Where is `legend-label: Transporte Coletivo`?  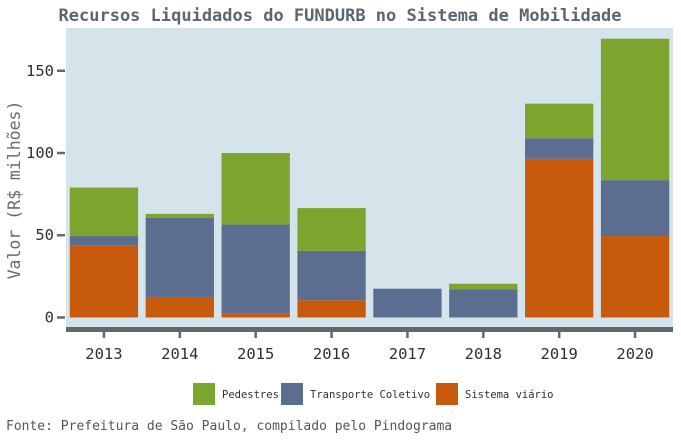
legend-label: Transporte Coletivo is located at coordinates (370, 395).